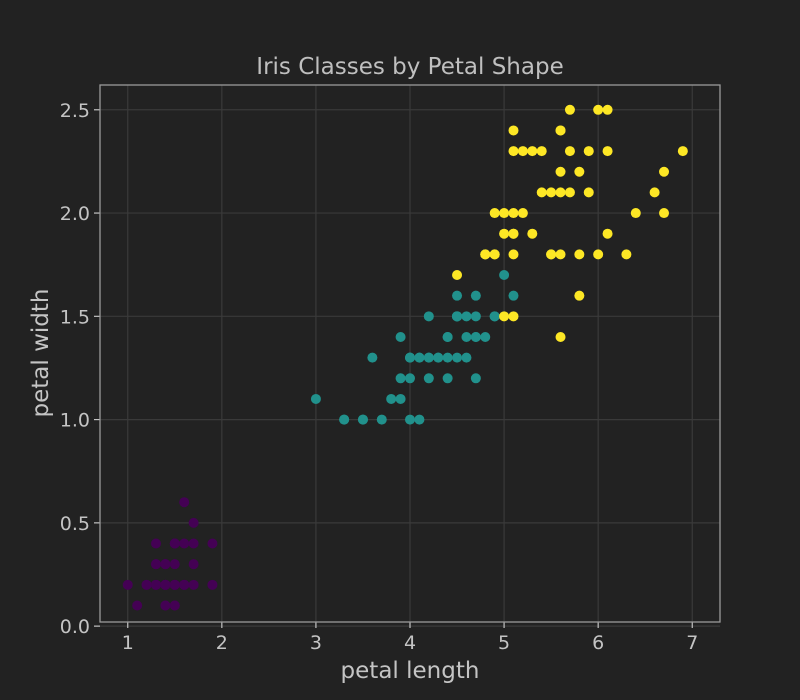  What do you see at coordinates (222, 643) in the screenshot?
I see `x-tick-label: 2` at bounding box center [222, 643].